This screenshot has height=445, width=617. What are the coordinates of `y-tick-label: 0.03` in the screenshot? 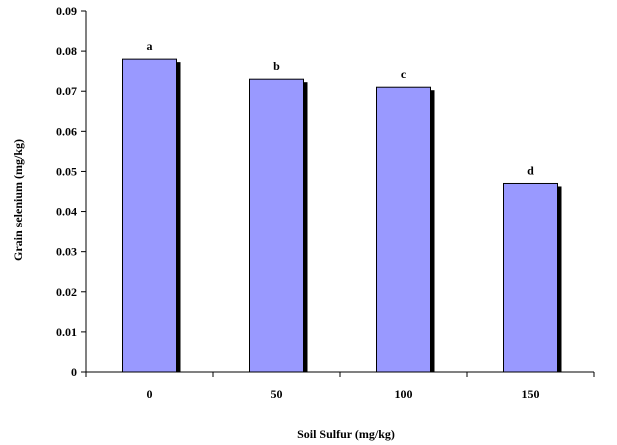 It's located at (66, 252).